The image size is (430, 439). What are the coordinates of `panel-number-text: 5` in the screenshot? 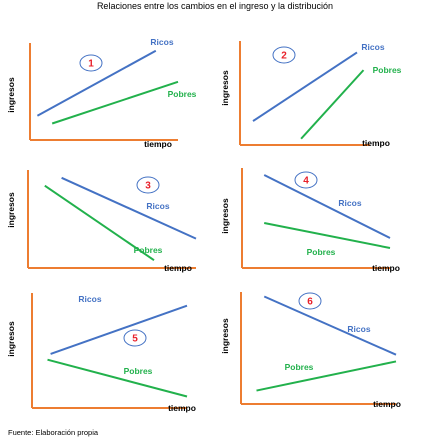 It's located at (135, 339).